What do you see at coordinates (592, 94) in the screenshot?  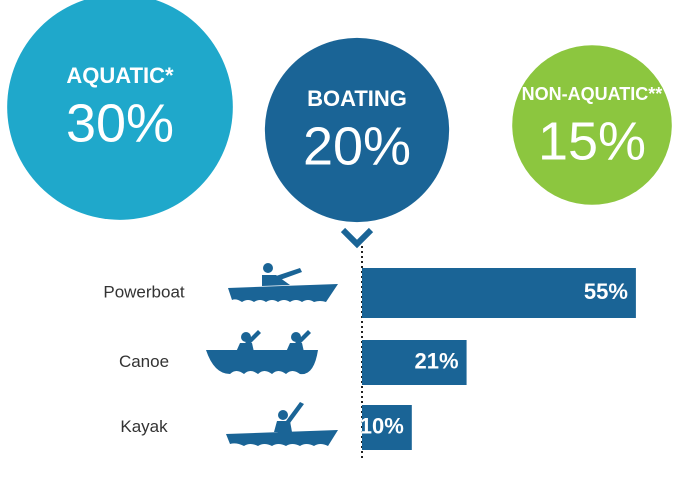 I see `circle-label: NON-AQUATIC**` at bounding box center [592, 94].